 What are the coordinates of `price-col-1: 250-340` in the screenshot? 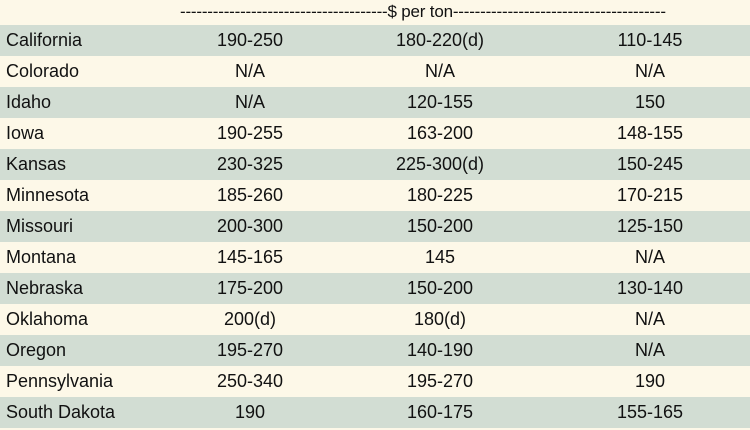 It's located at (250, 381).